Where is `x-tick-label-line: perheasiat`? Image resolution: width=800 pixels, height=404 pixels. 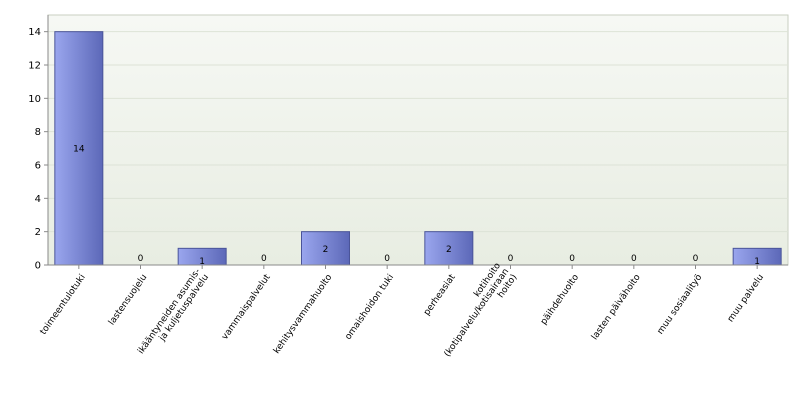 x-tick-label-line: perheasiat is located at coordinates (440, 294).